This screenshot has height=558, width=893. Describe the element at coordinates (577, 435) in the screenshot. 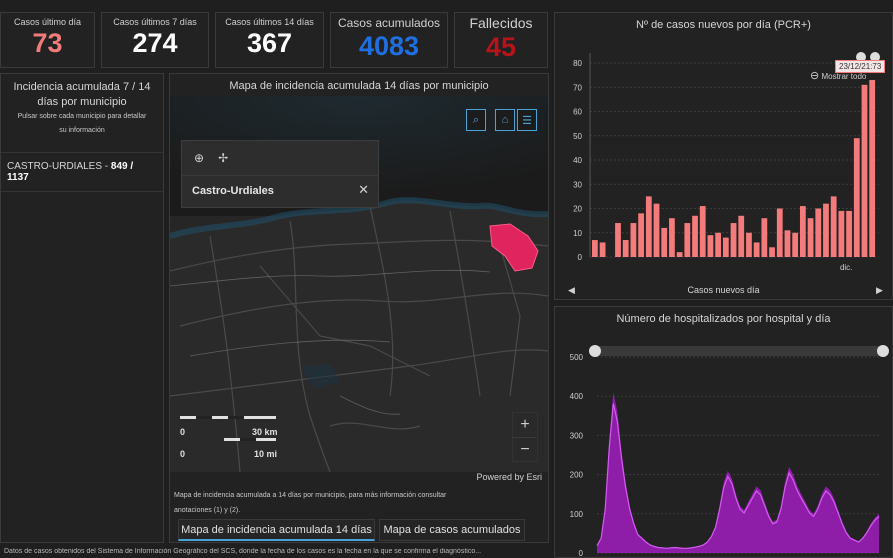

I see `y-tick-label: 300` at that location.